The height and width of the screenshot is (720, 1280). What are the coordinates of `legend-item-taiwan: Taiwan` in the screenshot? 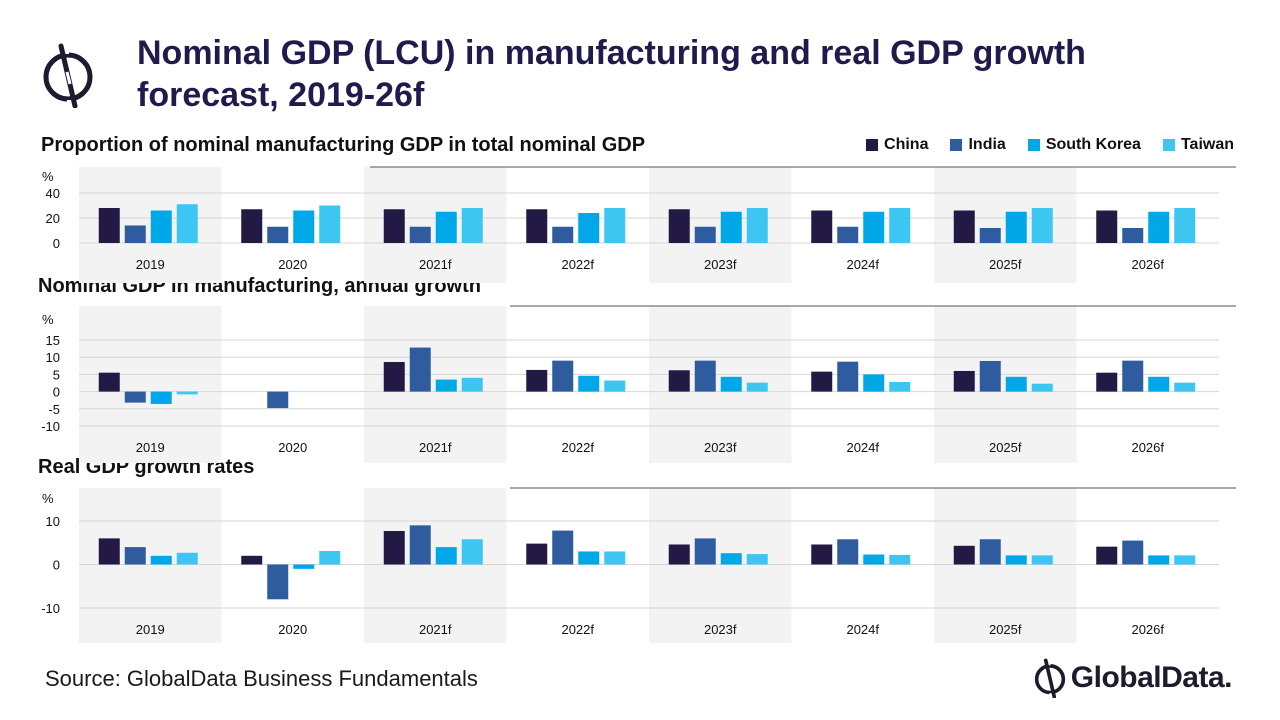 It's located at (1198, 145).